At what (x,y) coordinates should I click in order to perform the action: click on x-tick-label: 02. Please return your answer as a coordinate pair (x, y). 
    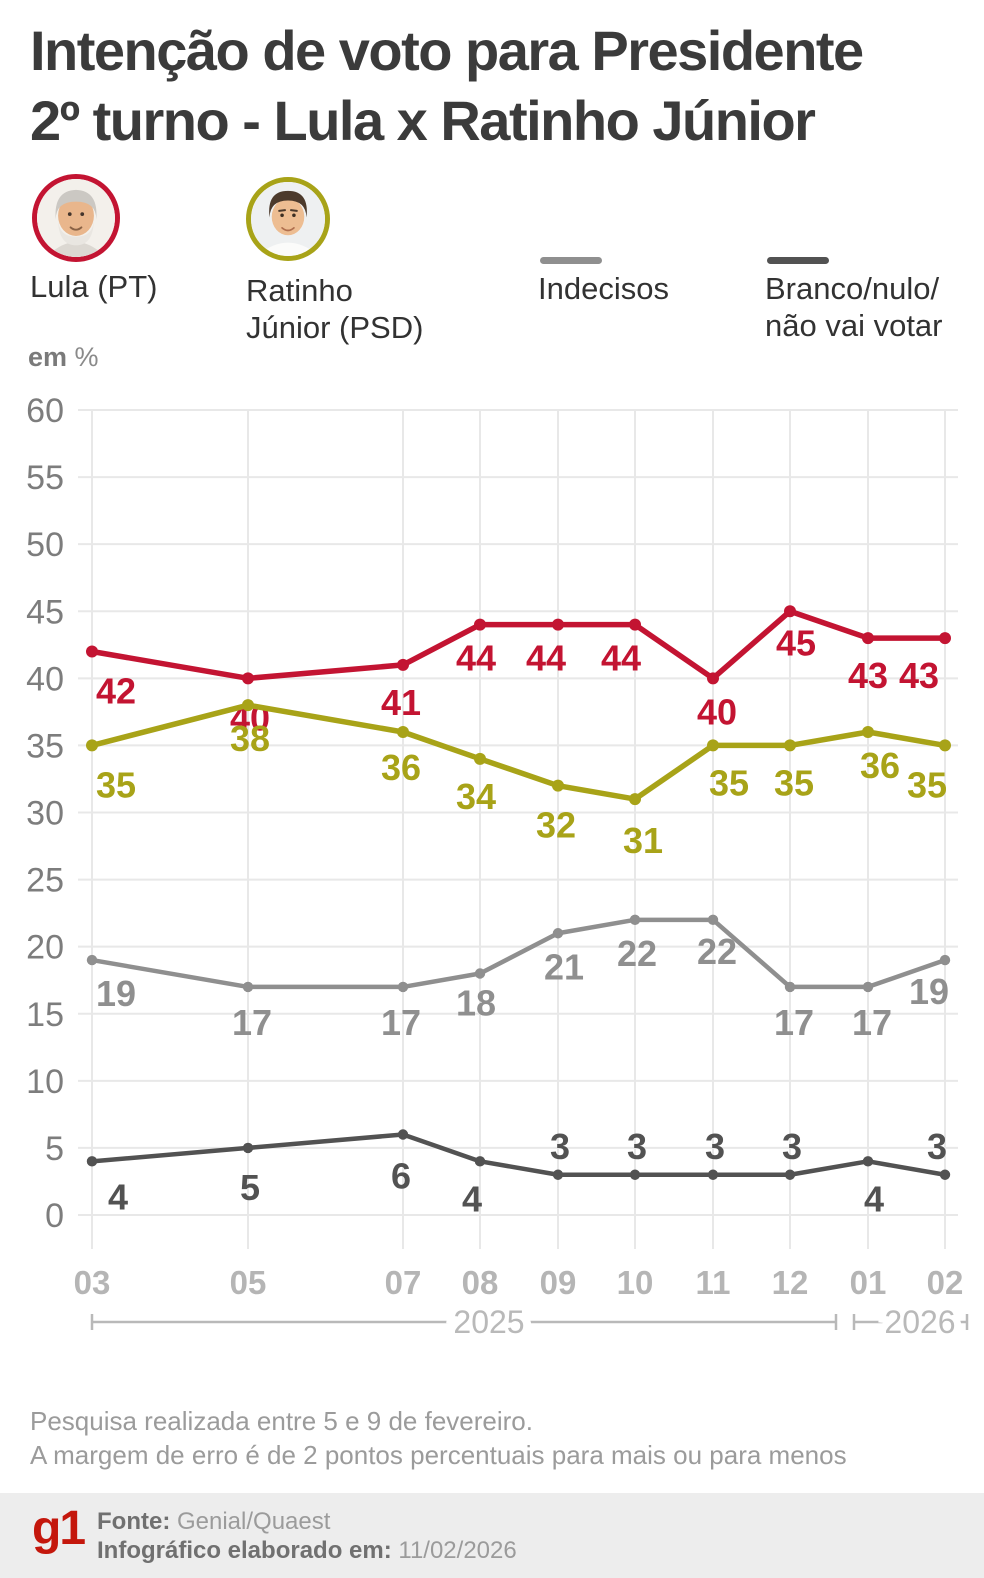
    Looking at the image, I should click on (945, 1282).